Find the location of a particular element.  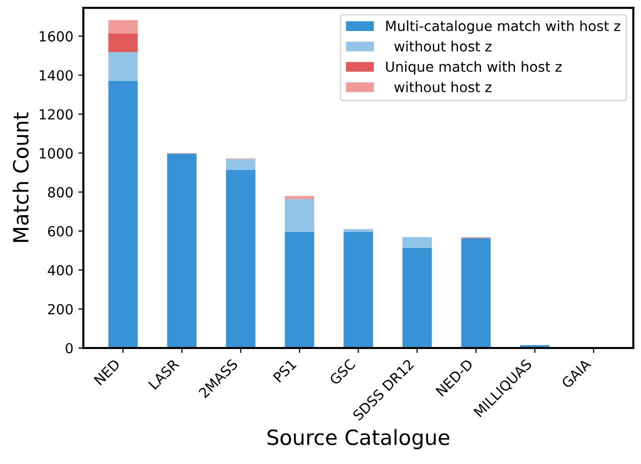

y-tick-label: 600 is located at coordinates (60, 231).